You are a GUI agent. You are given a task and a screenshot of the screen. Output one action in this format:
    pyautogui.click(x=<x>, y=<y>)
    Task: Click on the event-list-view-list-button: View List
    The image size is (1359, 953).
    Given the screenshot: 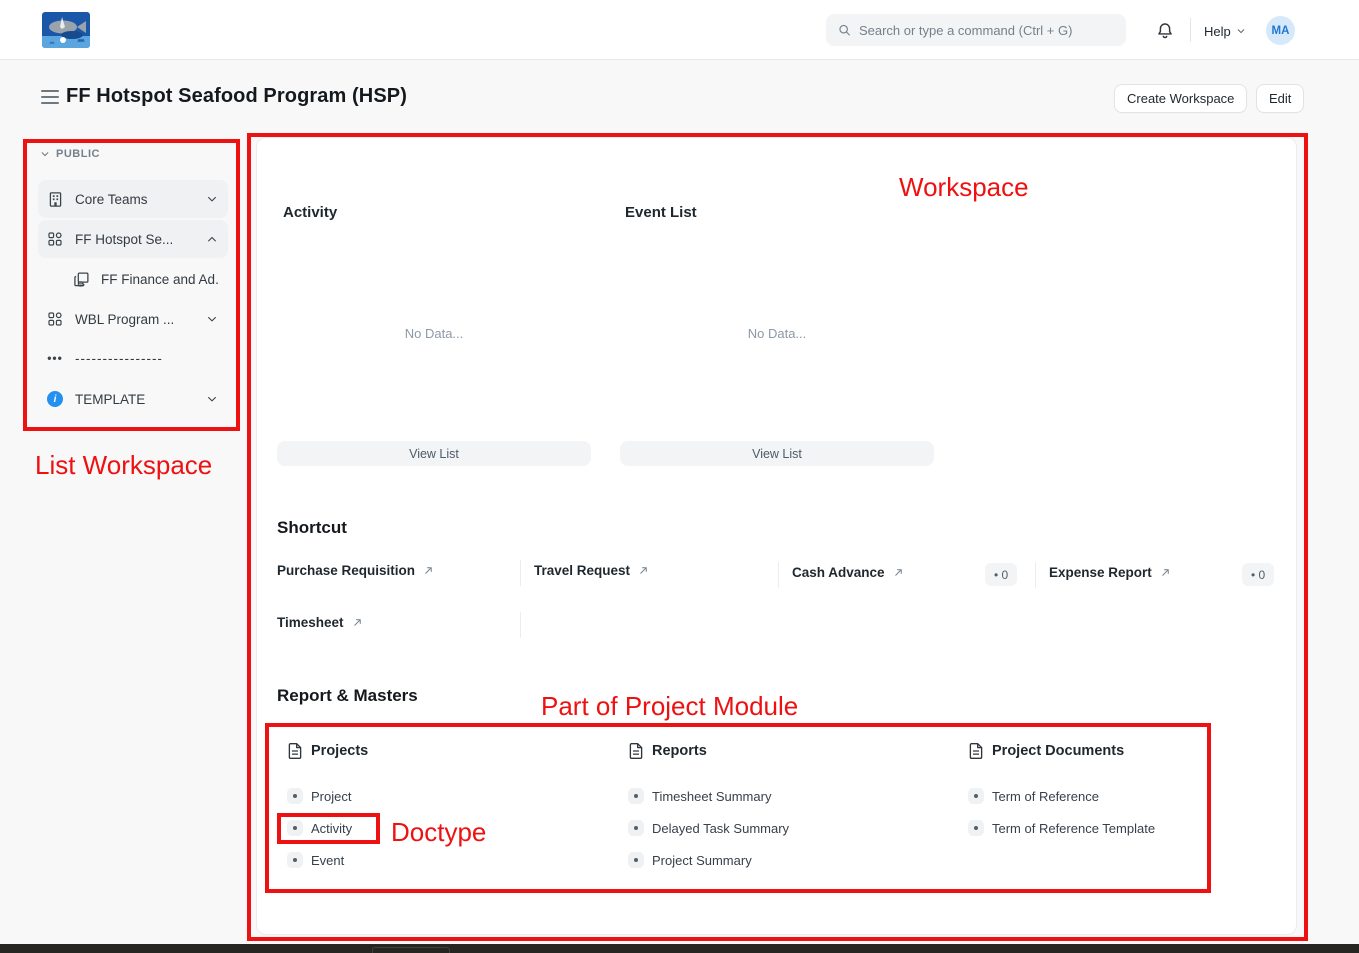 What is the action you would take?
    pyautogui.click(x=777, y=453)
    